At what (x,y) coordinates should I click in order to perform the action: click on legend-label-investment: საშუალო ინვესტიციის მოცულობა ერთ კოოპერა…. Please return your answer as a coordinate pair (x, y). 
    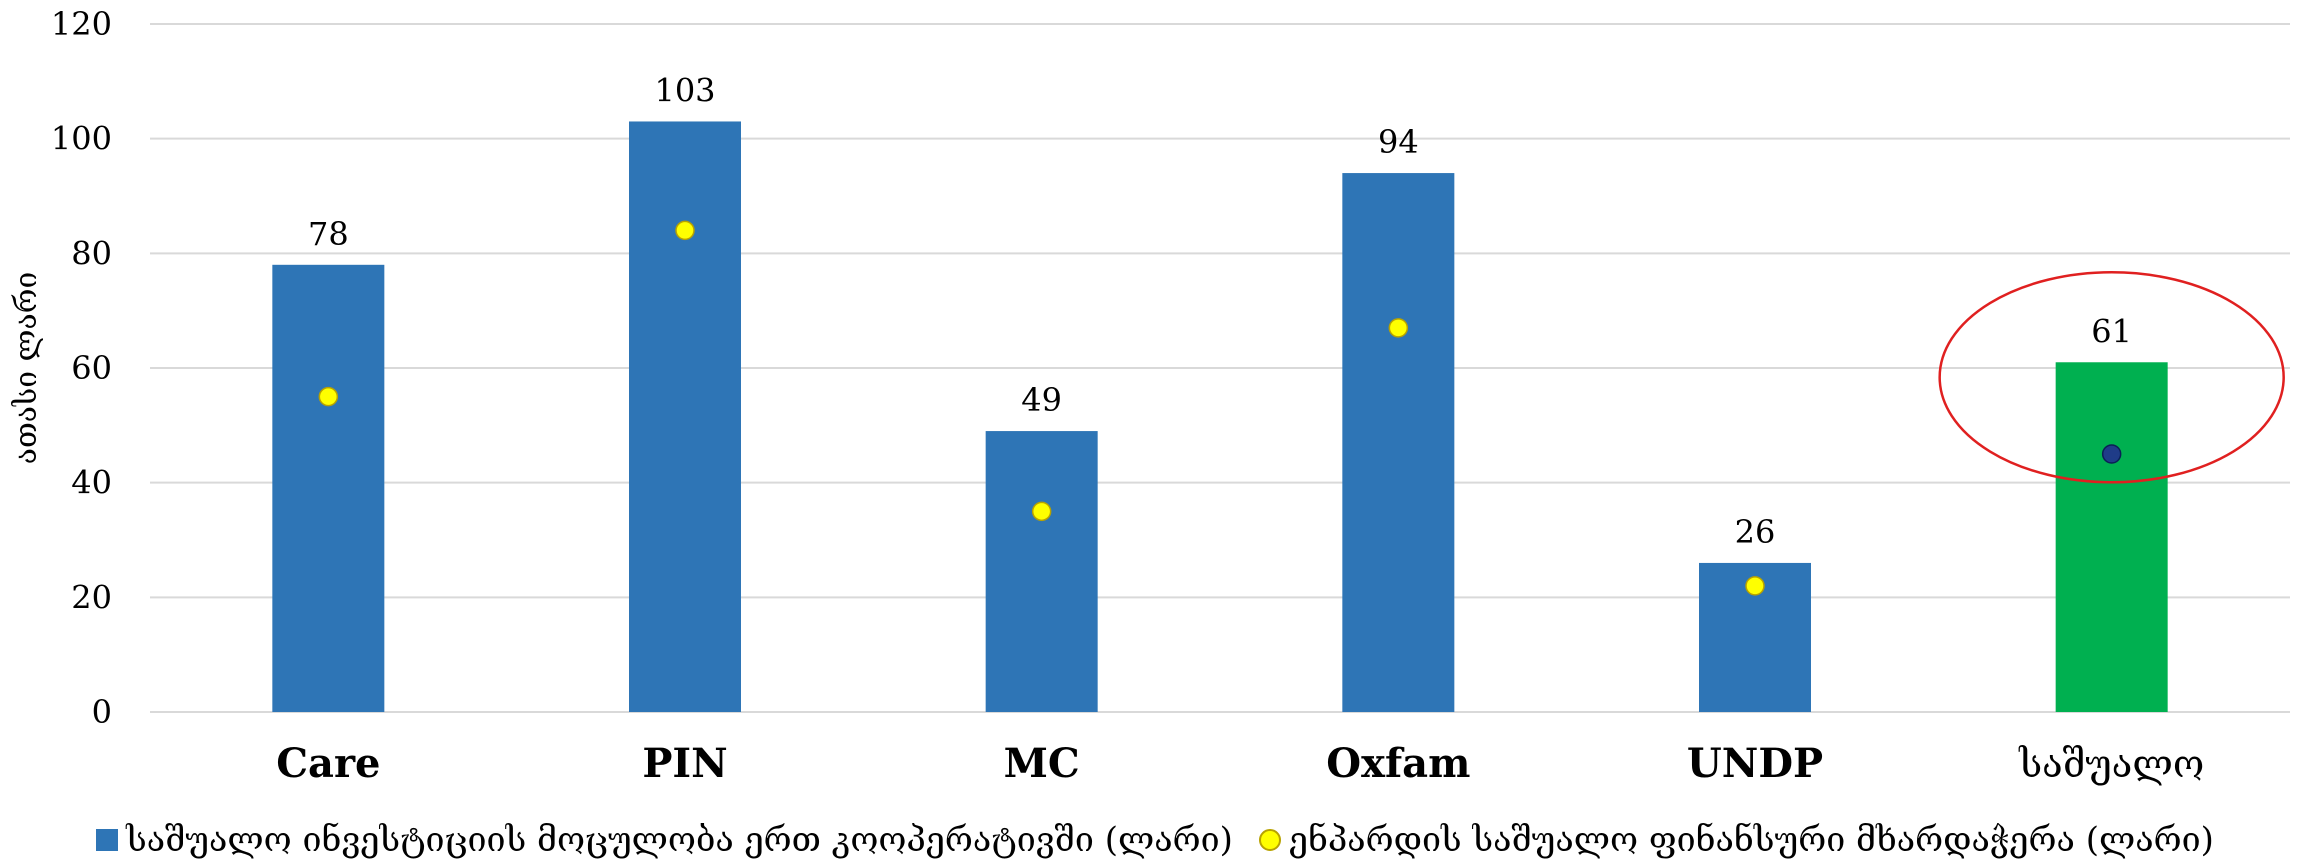
    Looking at the image, I should click on (679, 840).